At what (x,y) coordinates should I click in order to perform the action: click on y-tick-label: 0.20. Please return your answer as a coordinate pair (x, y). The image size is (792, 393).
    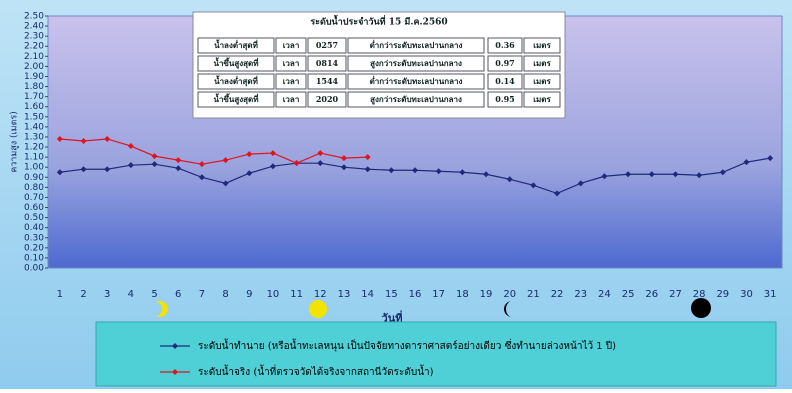
    Looking at the image, I should click on (34, 248).